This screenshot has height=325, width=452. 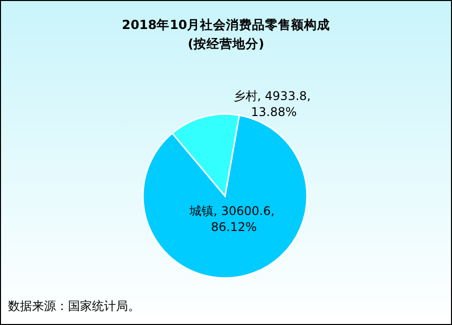 I want to click on slice-label: 城镇, 30600.6, 86.12%, so click(x=231, y=219).